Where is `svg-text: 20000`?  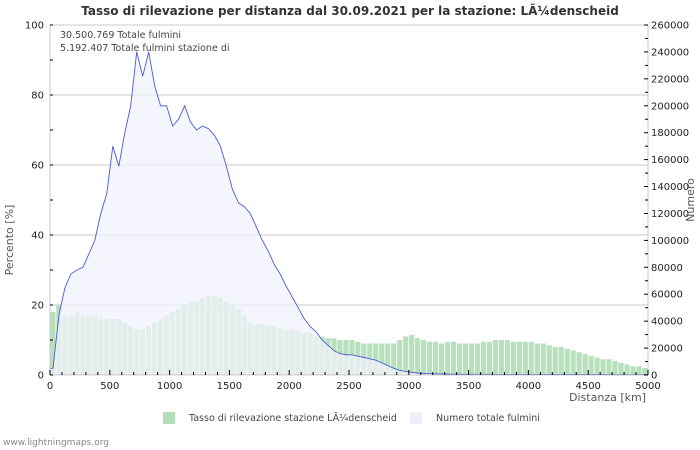
svg-text: 20000 is located at coordinates (667, 349).